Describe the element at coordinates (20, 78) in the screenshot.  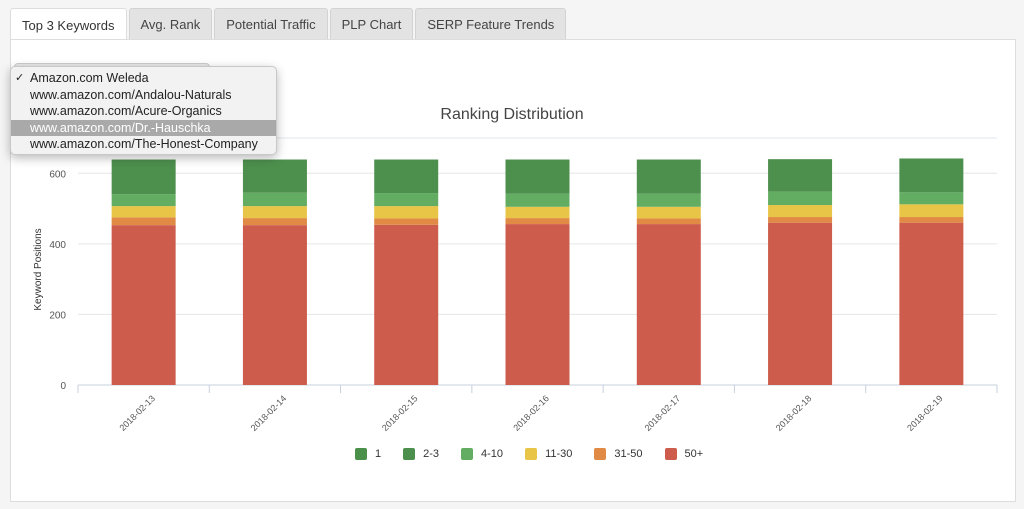
I see `checkmark-icon: ✓` at that location.